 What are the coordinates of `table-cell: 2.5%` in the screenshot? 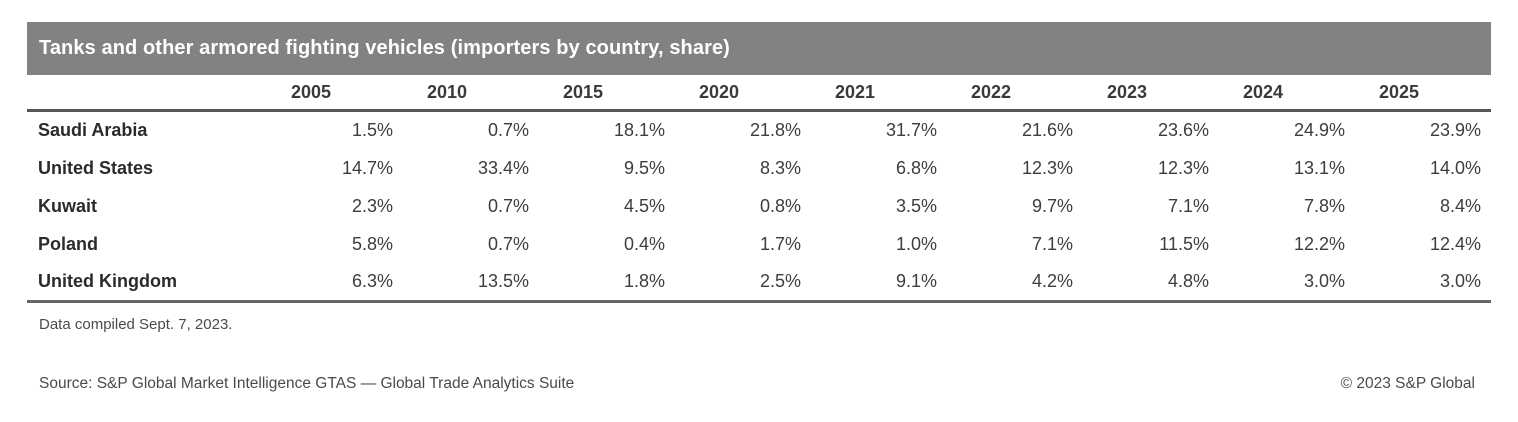 It's located at (743, 283).